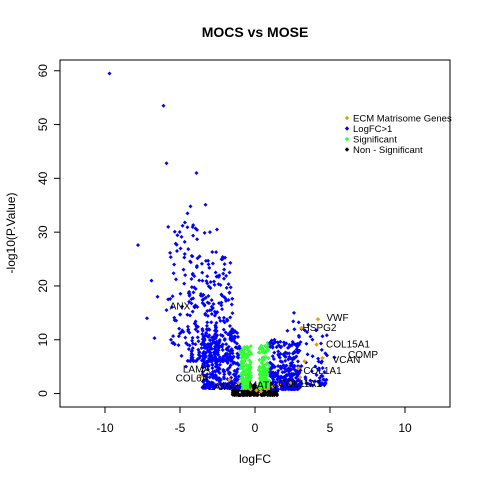 This screenshot has width=480, height=480. What do you see at coordinates (347, 360) in the screenshot?
I see `gene-label: VCAN` at bounding box center [347, 360].